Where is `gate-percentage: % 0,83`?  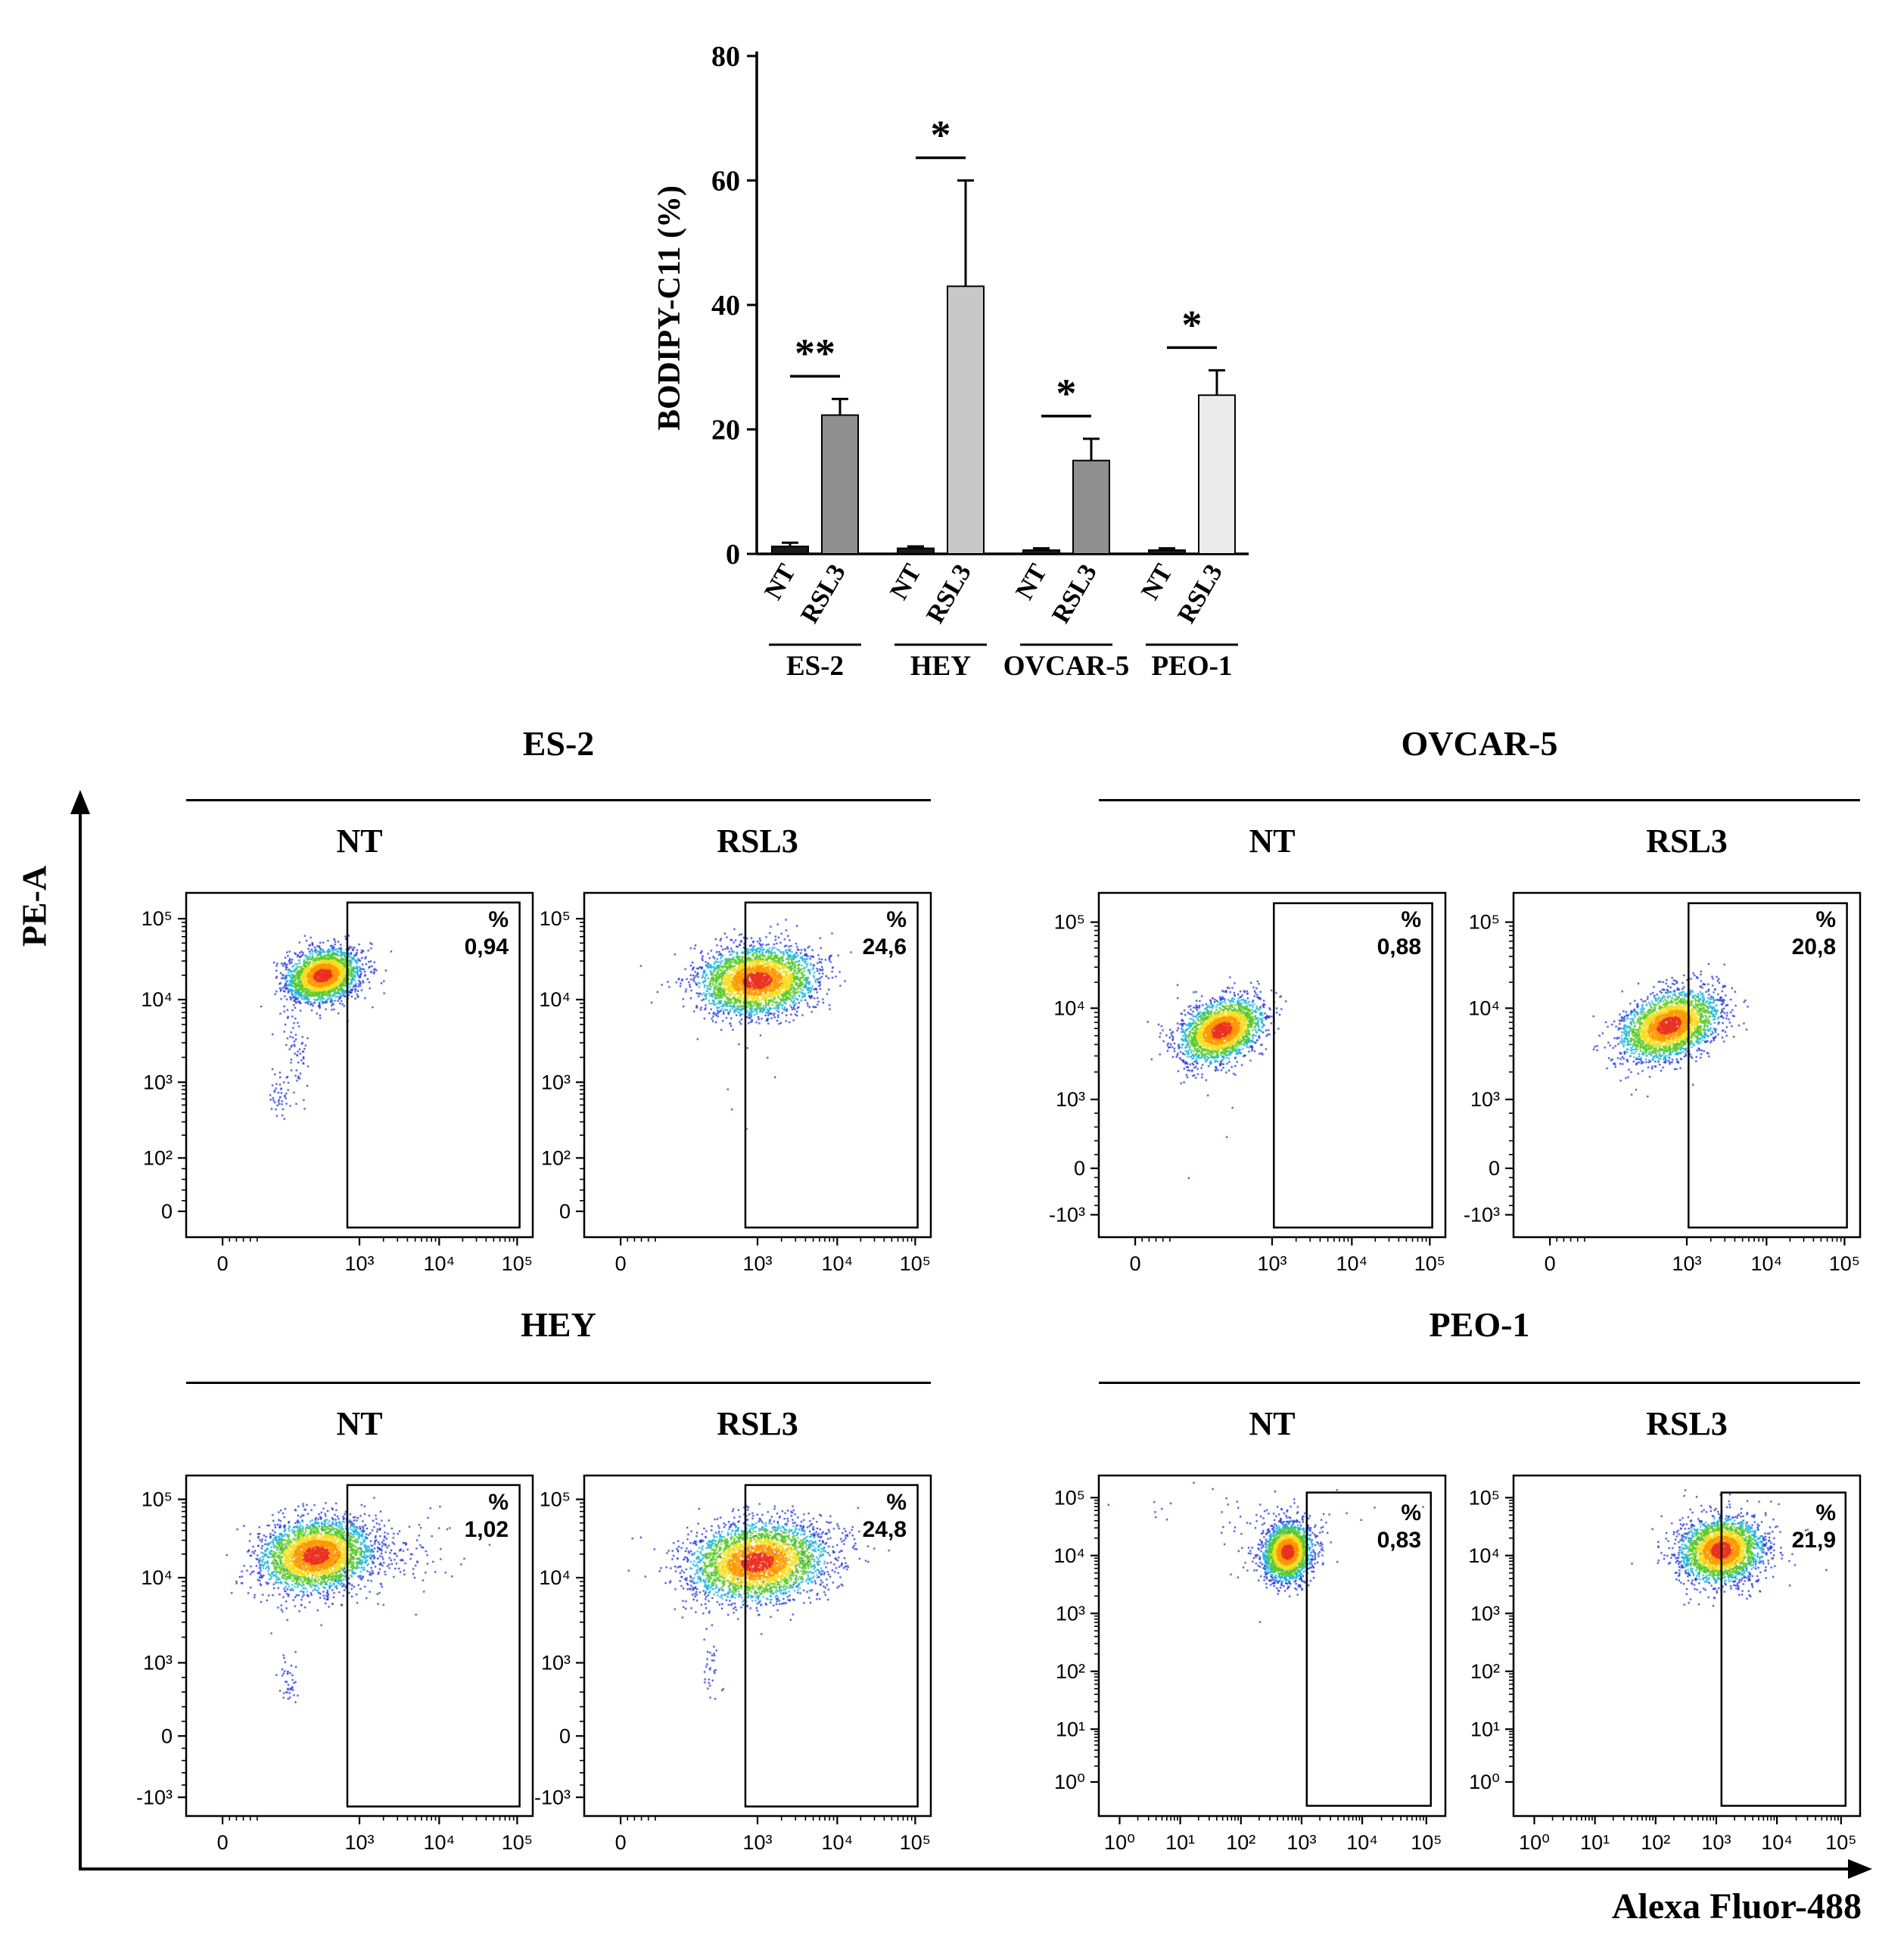
gate-percentage: % 0,83 is located at coordinates (1399, 1527).